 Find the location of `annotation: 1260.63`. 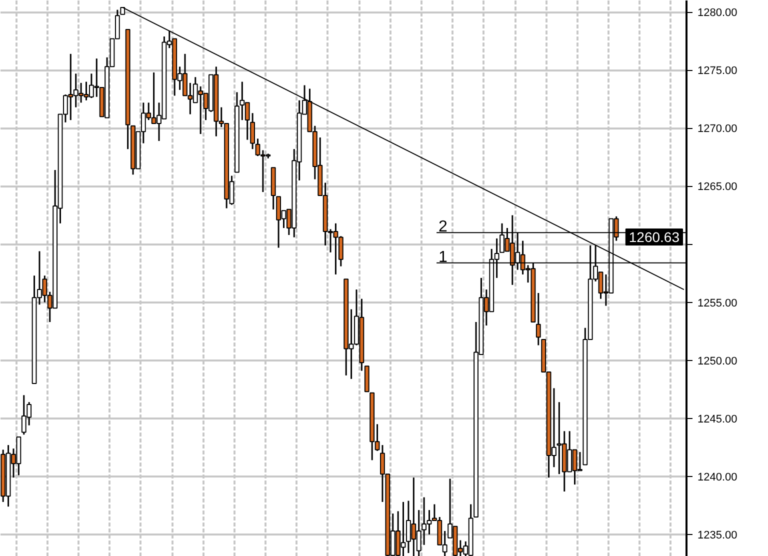

annotation: 1260.63 is located at coordinates (654, 236).